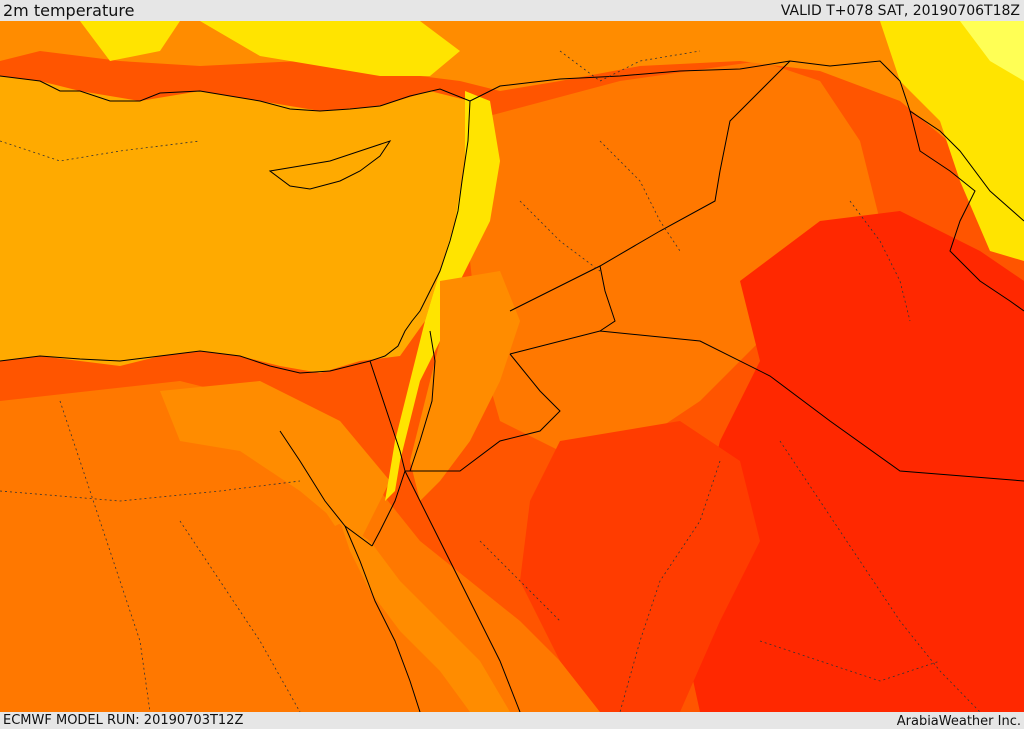  I want to click on border-jordan-east, so click(483, 412).